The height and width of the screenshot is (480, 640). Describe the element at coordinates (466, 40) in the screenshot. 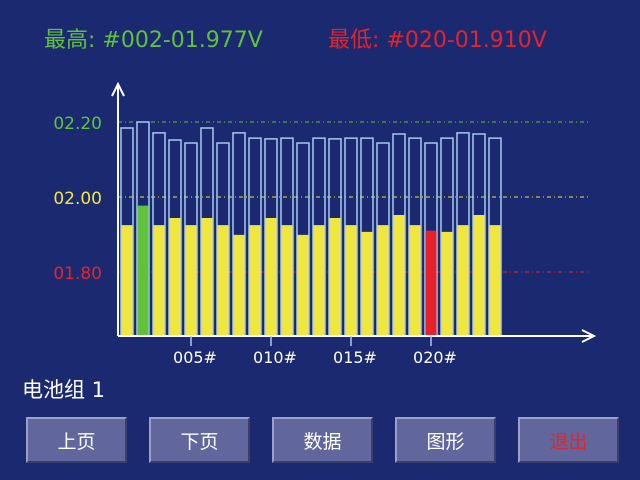

I see `min-value: #020-01.910V` at that location.